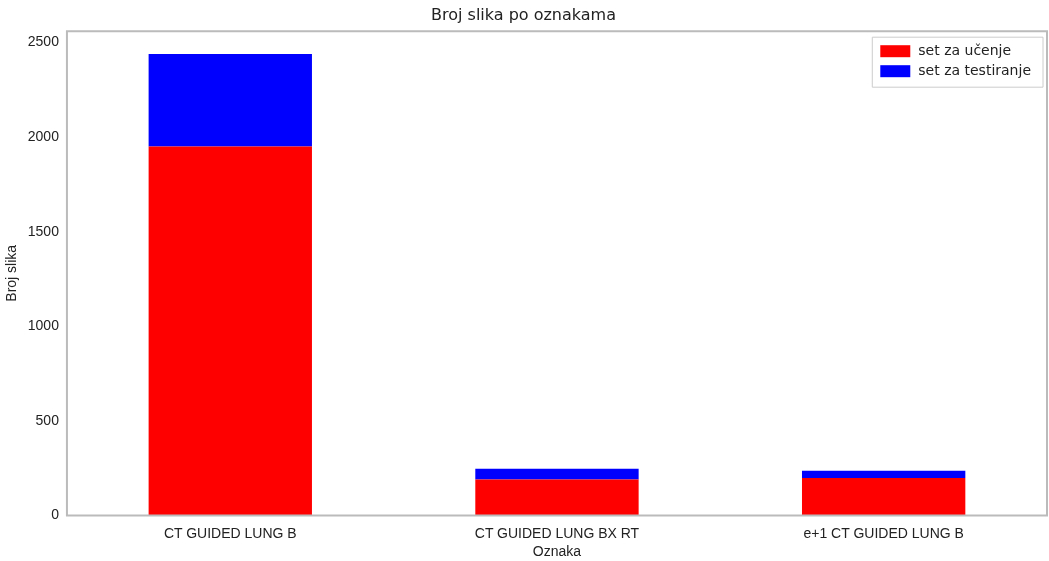 This screenshot has width=1049, height=561. What do you see at coordinates (230, 532) in the screenshot?
I see `x-tick-label: CT GUIDED LUNG B` at bounding box center [230, 532].